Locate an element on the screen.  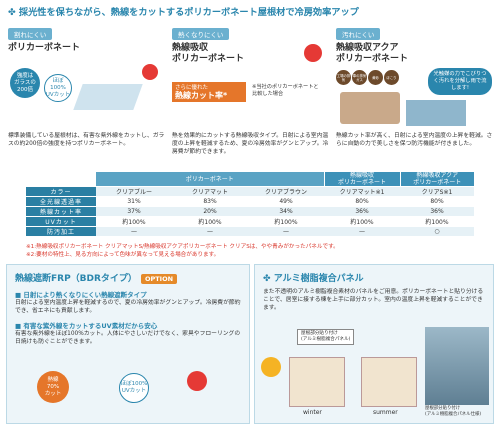
badge: 熱線 70% カット is located at coordinates (53, 387).